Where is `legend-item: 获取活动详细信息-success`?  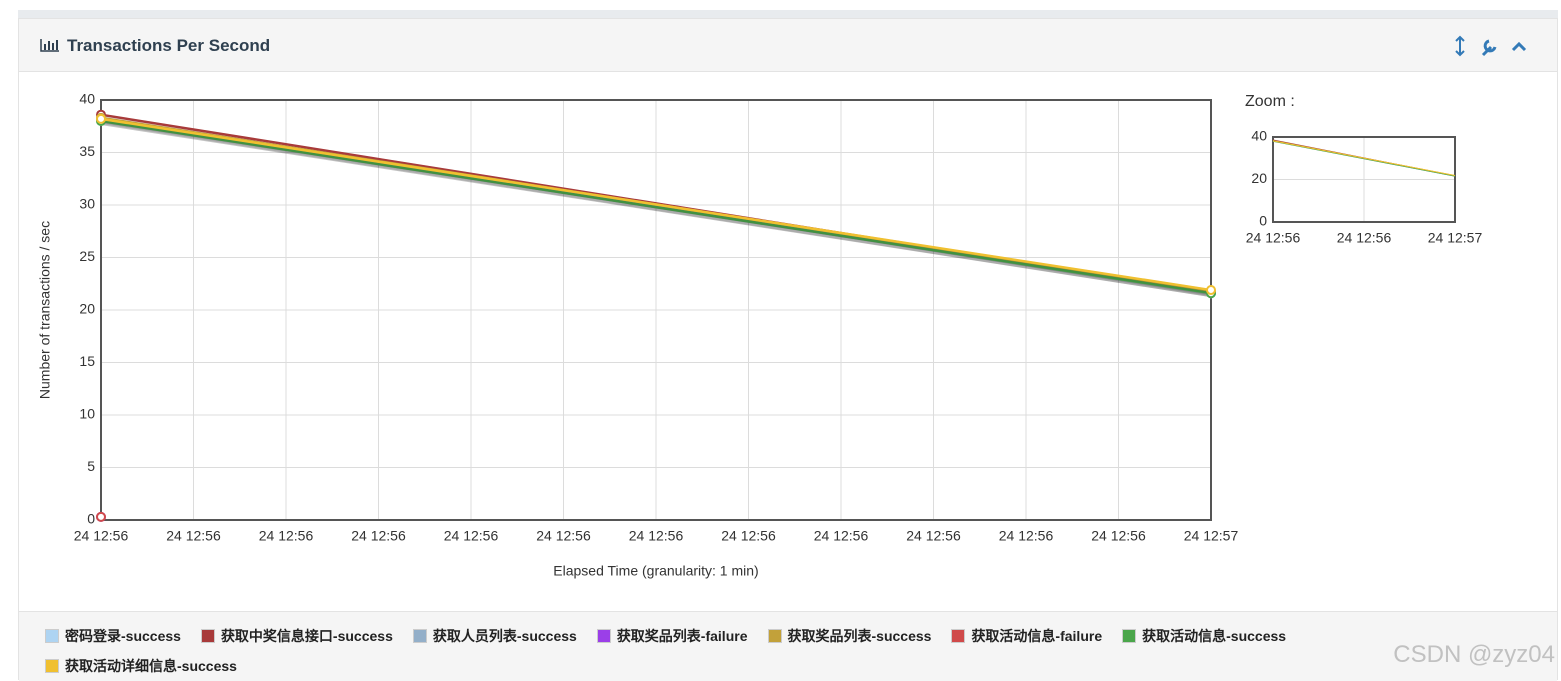 legend-item: 获取活动详细信息-success is located at coordinates (141, 666).